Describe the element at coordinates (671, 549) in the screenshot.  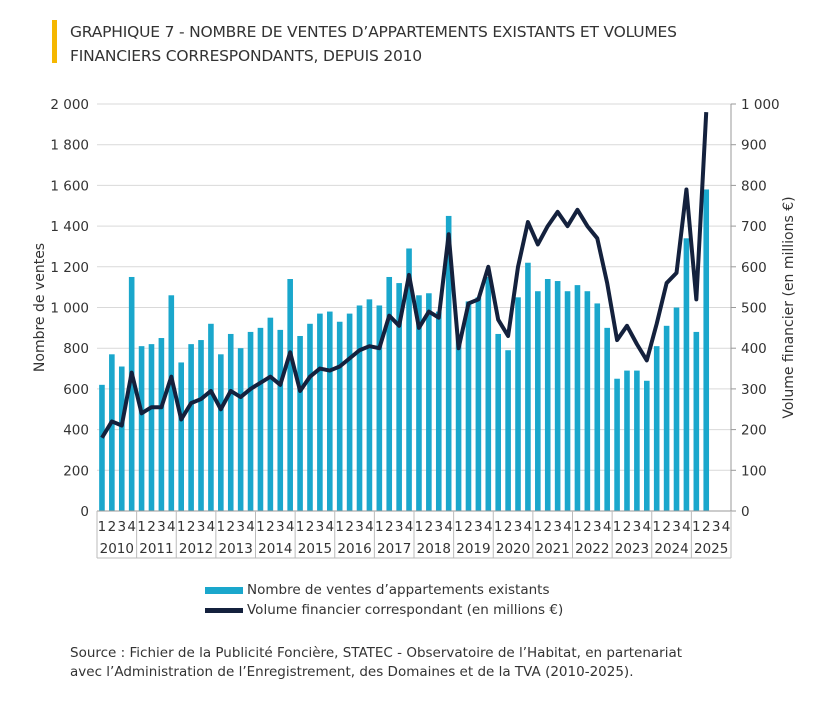
I see `year-label: 2024` at that location.